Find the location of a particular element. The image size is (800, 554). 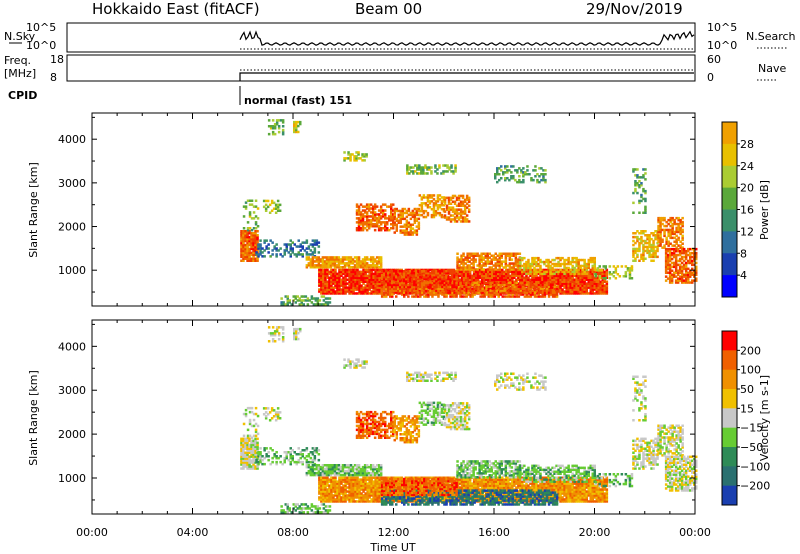

beam-title: Beam 00 is located at coordinates (388, 9).